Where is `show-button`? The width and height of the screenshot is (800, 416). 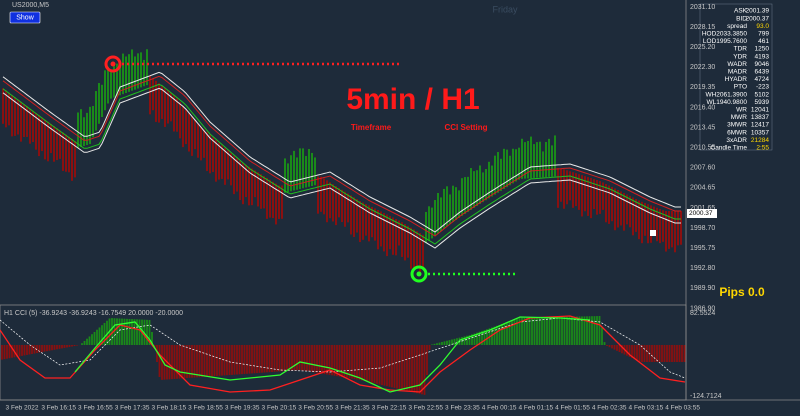 show-button is located at coordinates (25, 17).